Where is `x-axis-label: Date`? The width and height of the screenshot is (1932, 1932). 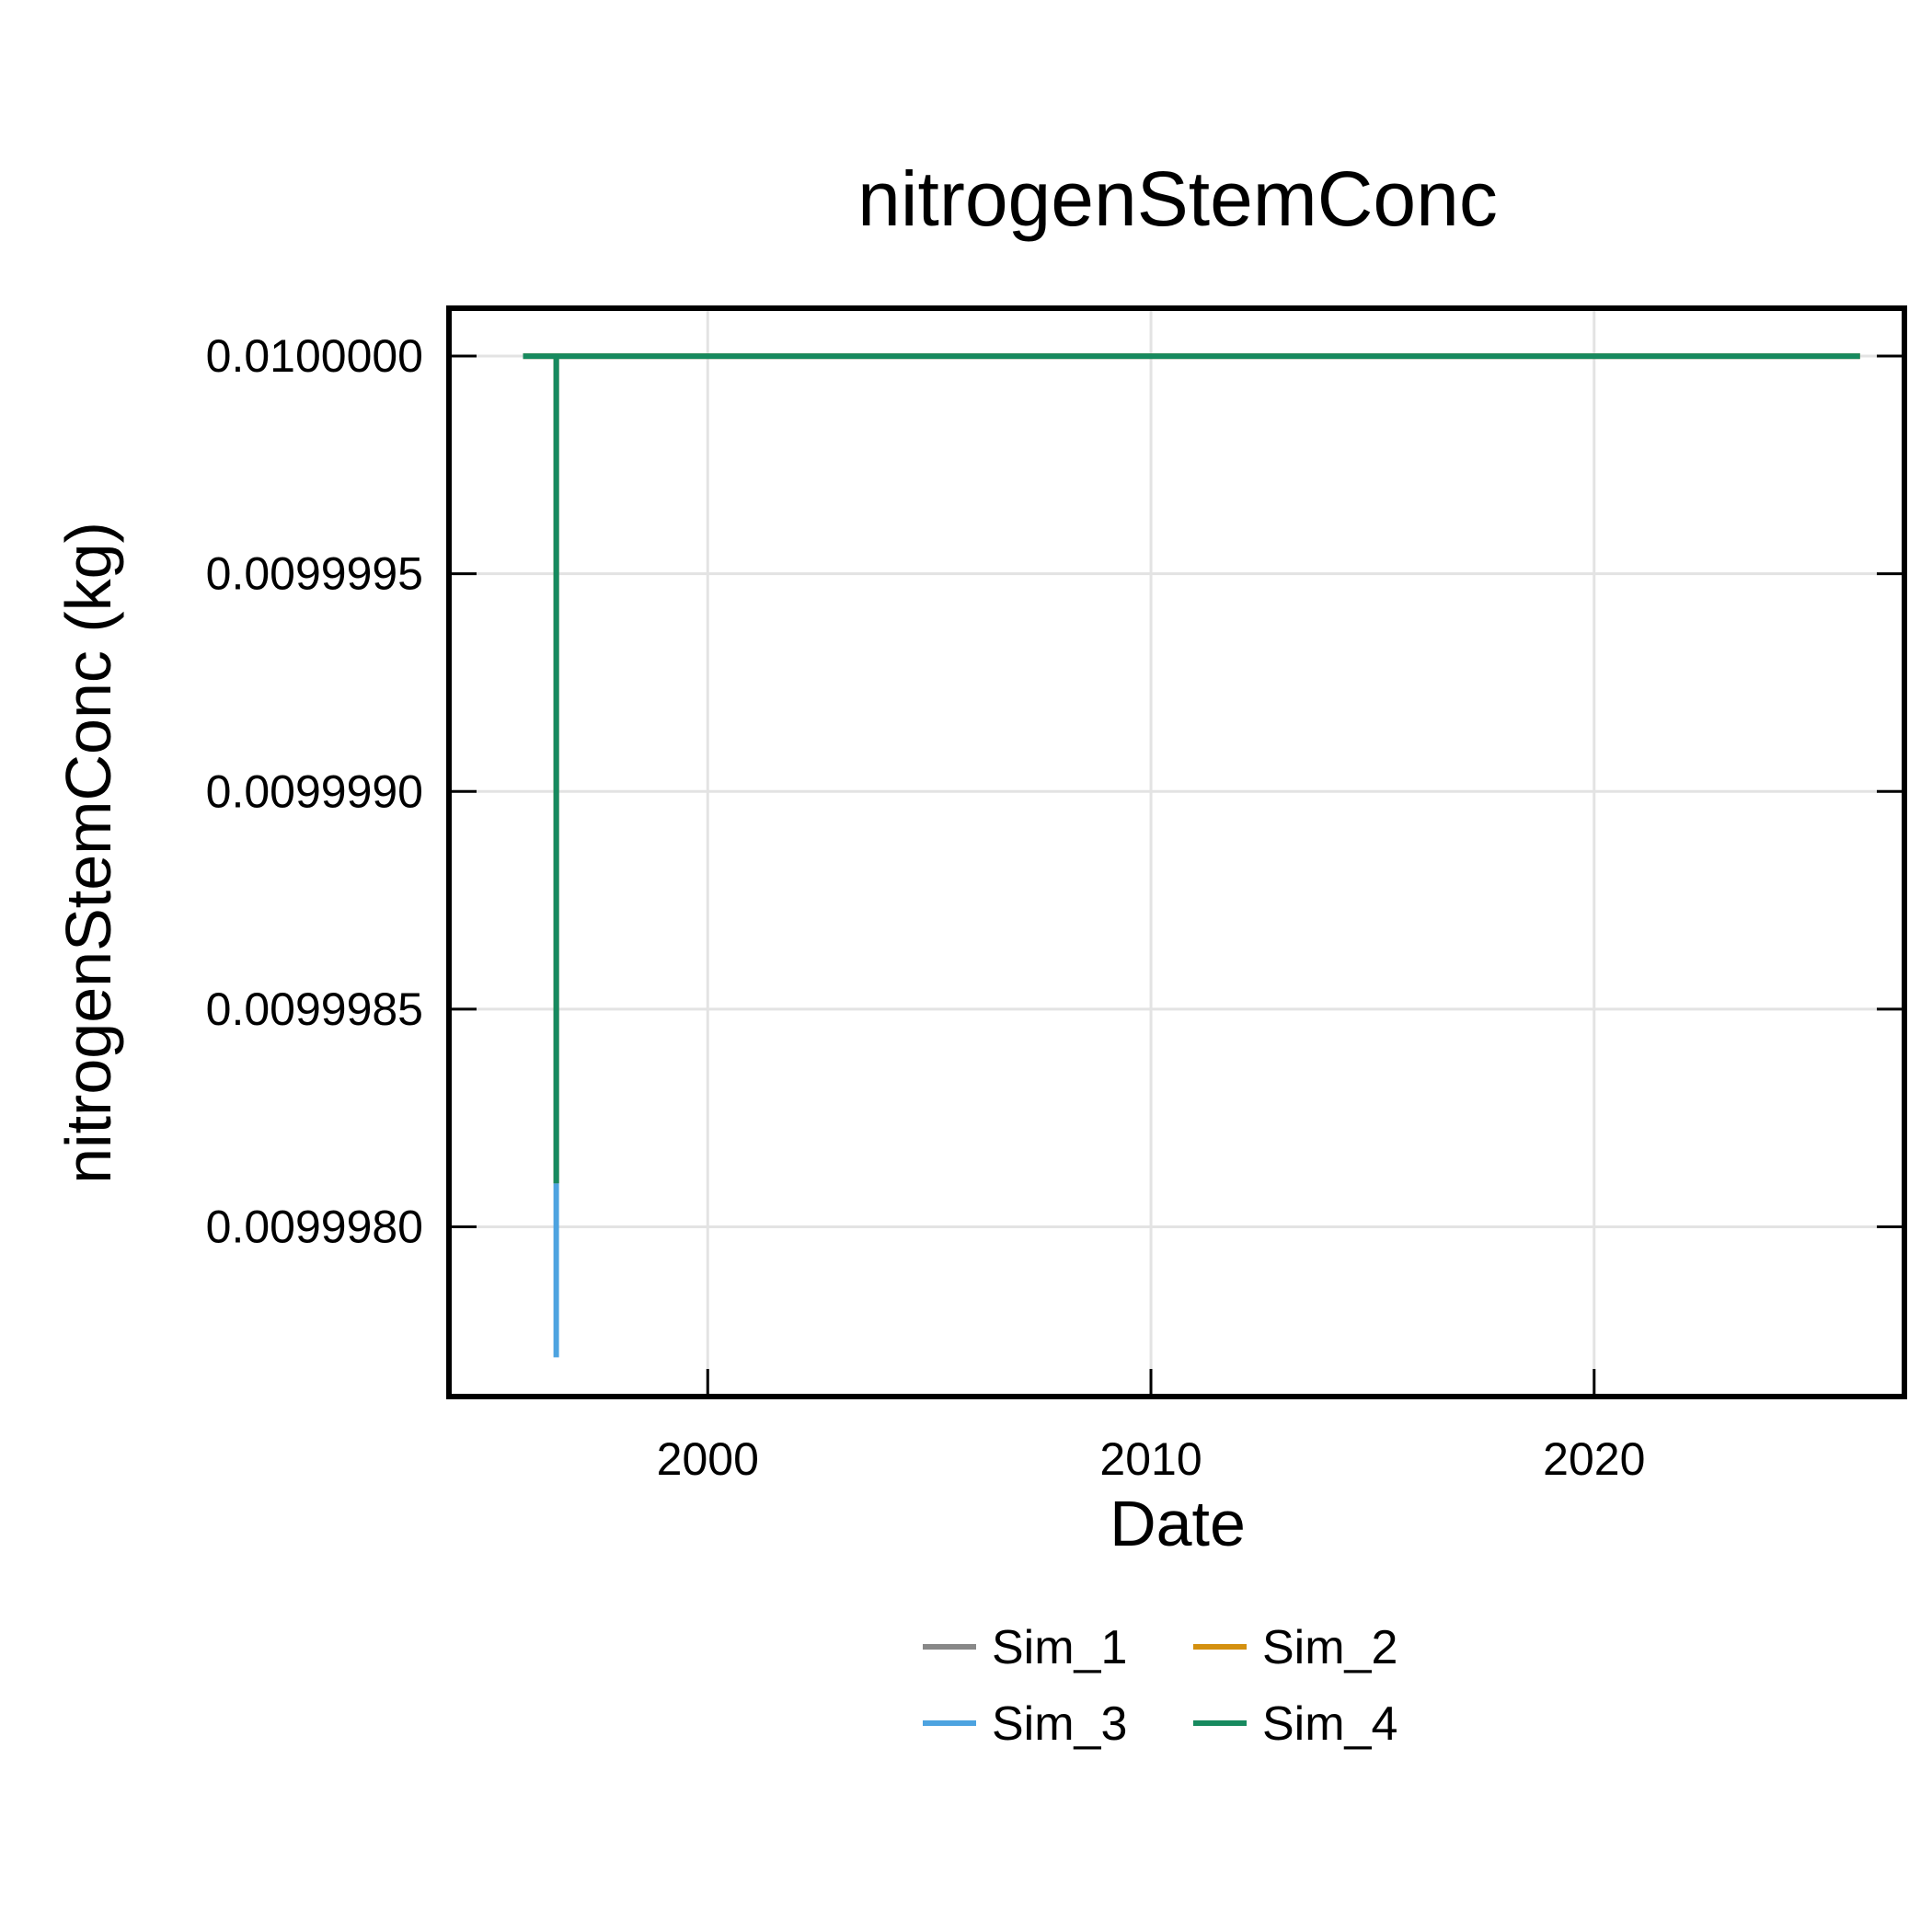 x-axis-label: Date is located at coordinates (1178, 1523).